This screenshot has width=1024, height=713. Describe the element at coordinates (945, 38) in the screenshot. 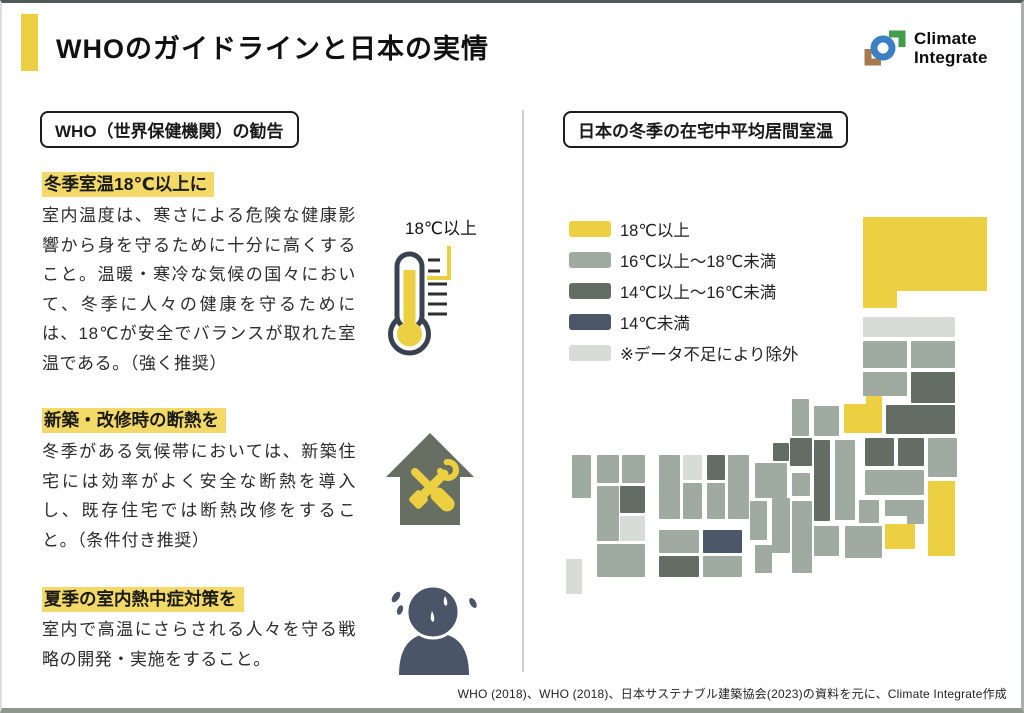

I see `logo-line1: Climate` at that location.